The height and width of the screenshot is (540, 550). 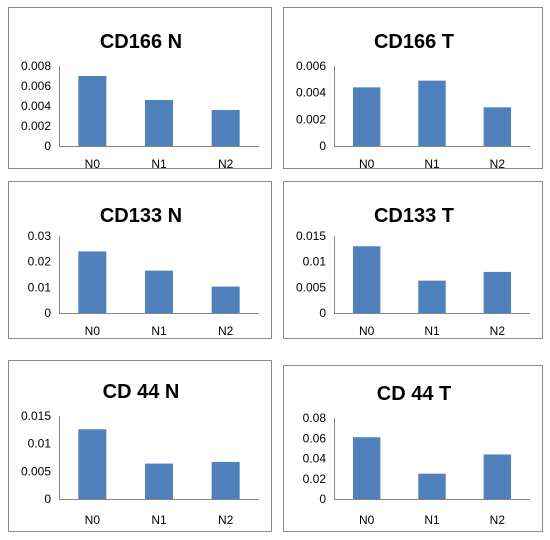 I want to click on y-tick-label: 0.06, so click(x=315, y=438).